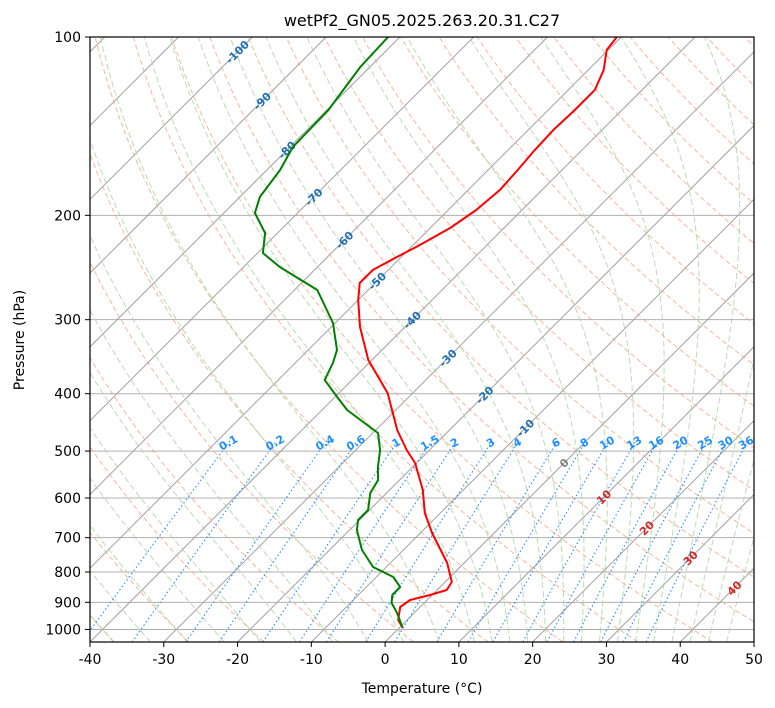 The width and height of the screenshot is (775, 708). Describe the element at coordinates (746, 442) in the screenshot. I see `mixing-ratio-label: 36` at that location.